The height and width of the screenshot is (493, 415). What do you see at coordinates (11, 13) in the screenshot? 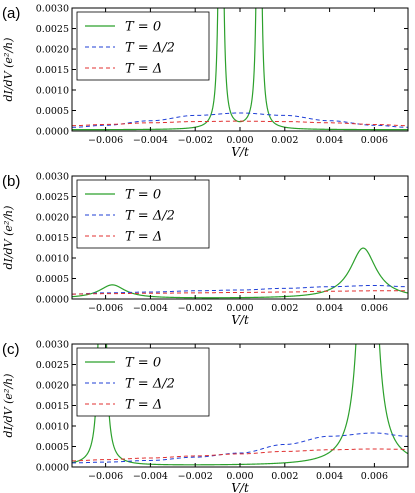
I see `panel-label: (a)` at bounding box center [11, 13].